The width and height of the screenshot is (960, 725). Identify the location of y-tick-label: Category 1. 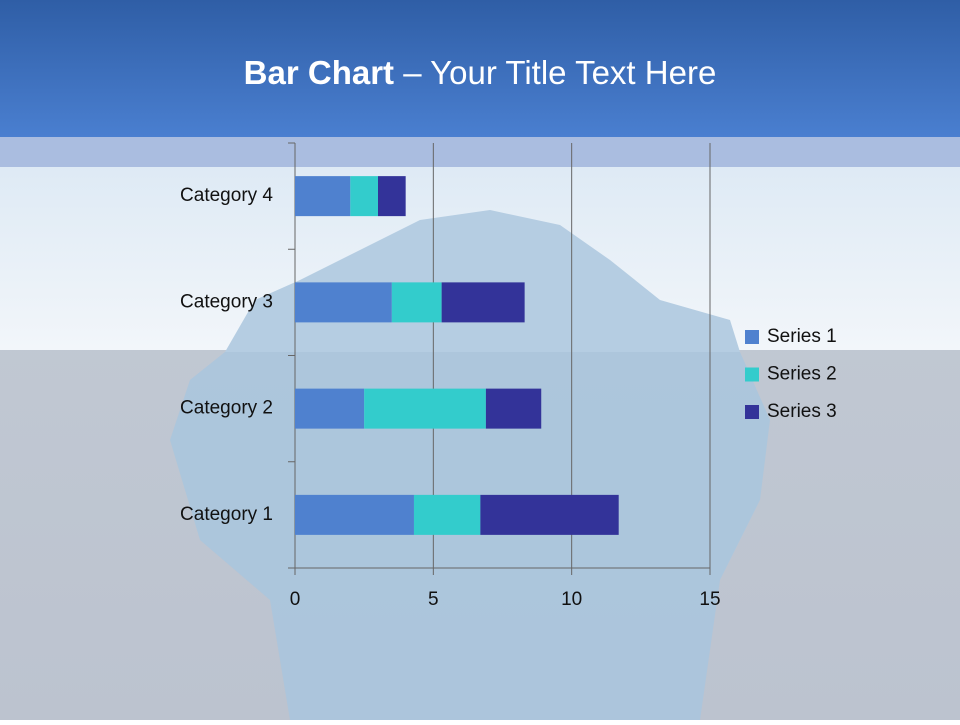
(226, 514).